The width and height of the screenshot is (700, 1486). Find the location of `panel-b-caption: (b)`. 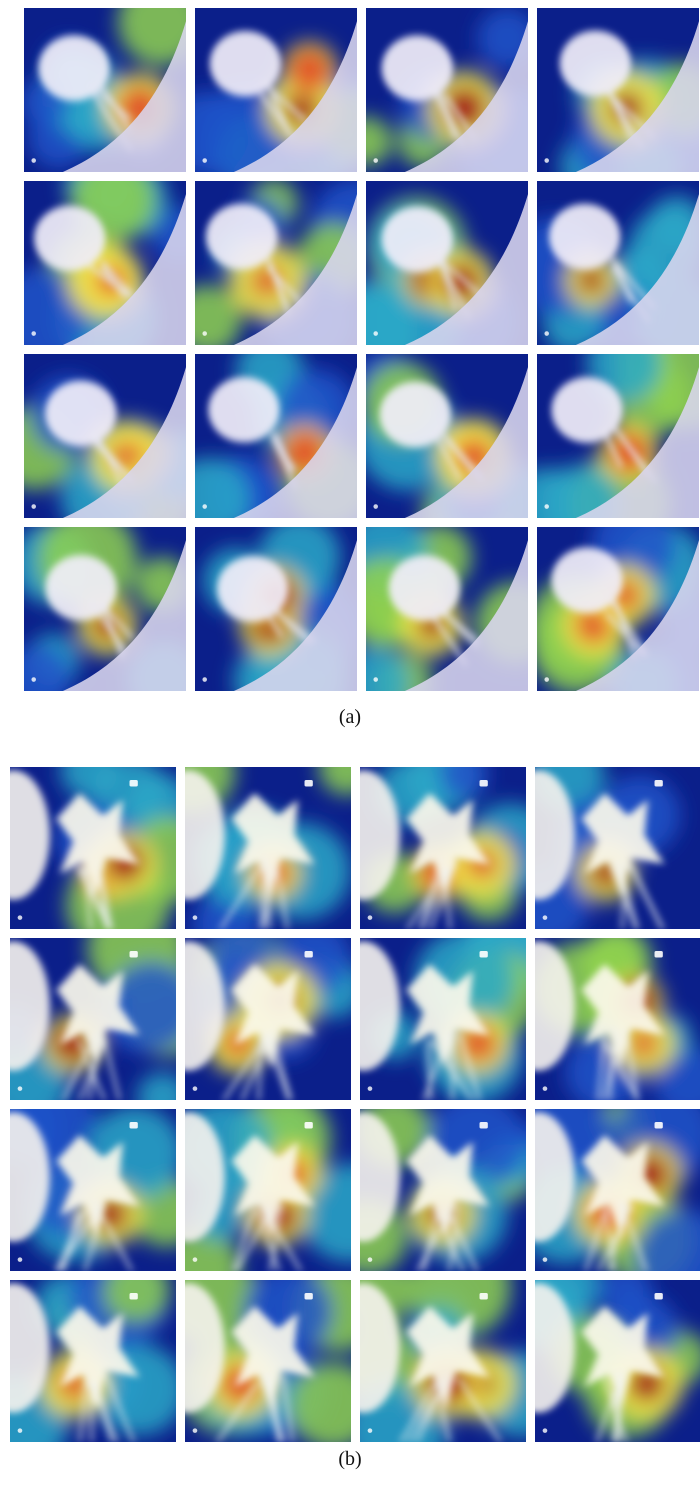

panel-b-caption: (b) is located at coordinates (350, 1459).